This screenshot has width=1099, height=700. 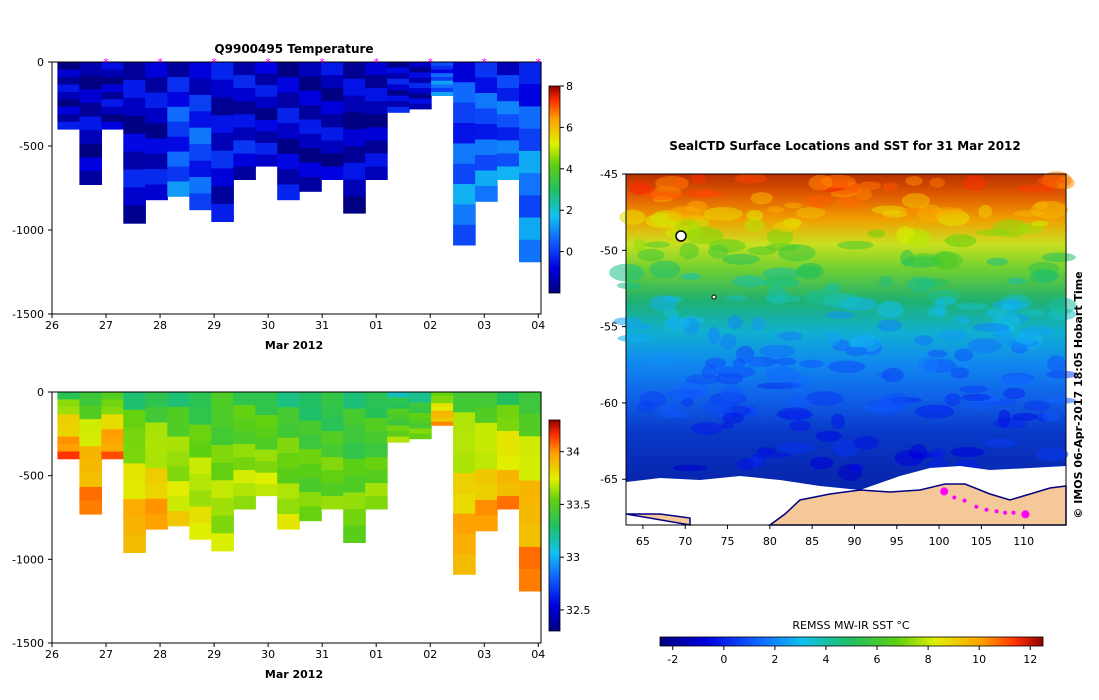 What do you see at coordinates (728, 541) in the screenshot?
I see `map-x-tick-label: 75` at bounding box center [728, 541].